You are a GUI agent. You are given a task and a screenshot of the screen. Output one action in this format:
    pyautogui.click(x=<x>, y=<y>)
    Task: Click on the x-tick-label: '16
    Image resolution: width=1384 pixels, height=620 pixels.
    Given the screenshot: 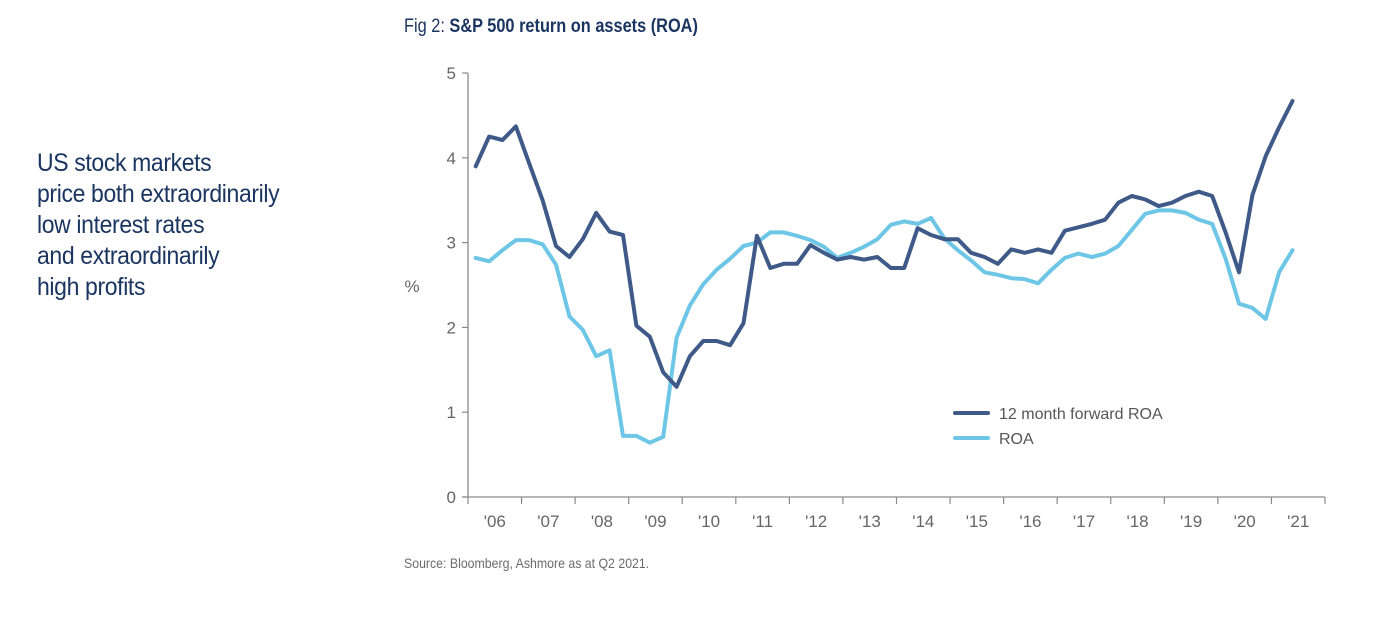 What is the action you would take?
    pyautogui.click(x=1030, y=521)
    